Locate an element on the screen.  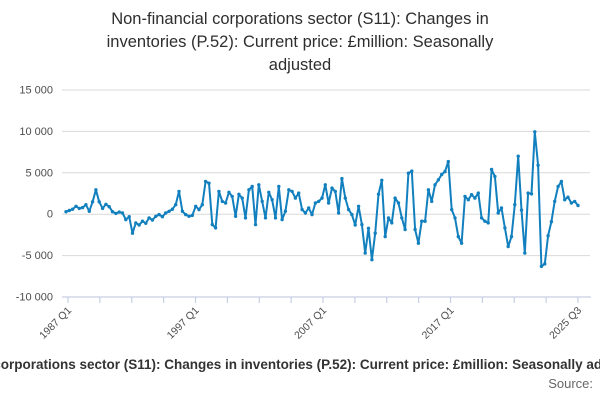
y-axis-tick-label: -5 000 is located at coordinates (37, 256).